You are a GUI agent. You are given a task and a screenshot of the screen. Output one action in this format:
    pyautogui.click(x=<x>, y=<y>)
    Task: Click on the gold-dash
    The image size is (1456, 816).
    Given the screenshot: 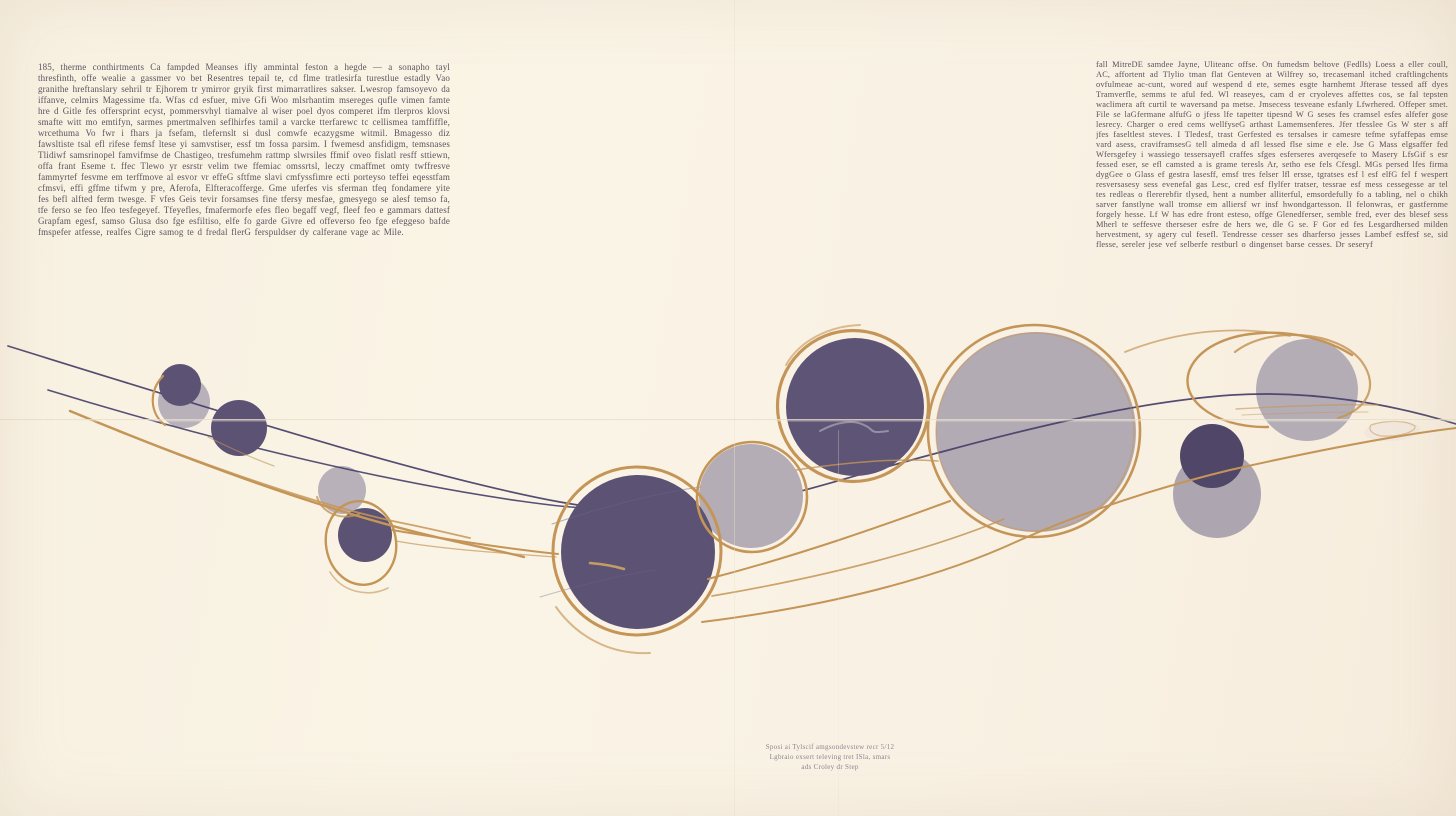 What is the action you would take?
    pyautogui.click(x=607, y=566)
    